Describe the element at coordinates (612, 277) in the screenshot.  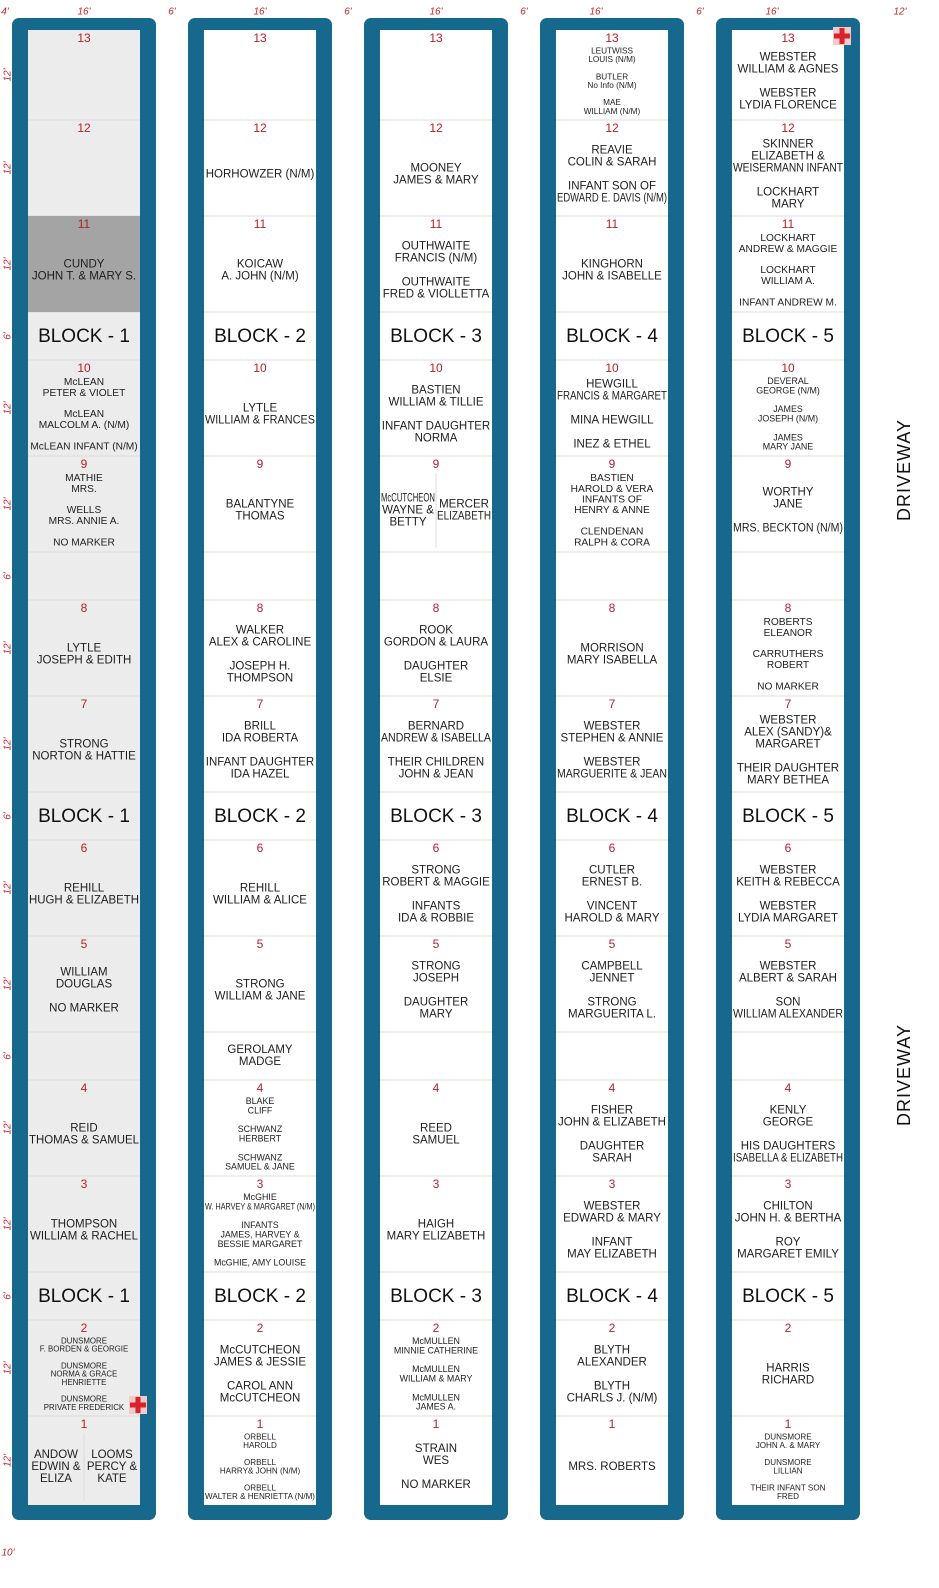
I see `burial-name: JOHN & ISABELLE` at that location.